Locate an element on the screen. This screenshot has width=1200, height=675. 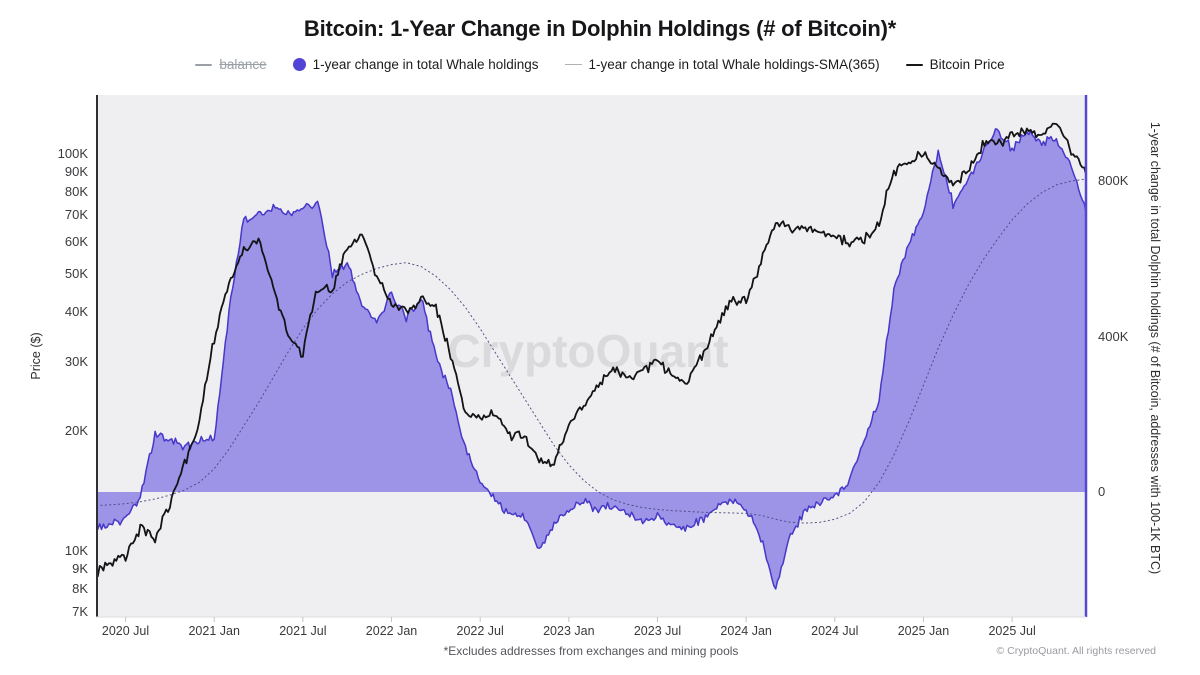
right-axis-tick: 800K is located at coordinates (1113, 180).